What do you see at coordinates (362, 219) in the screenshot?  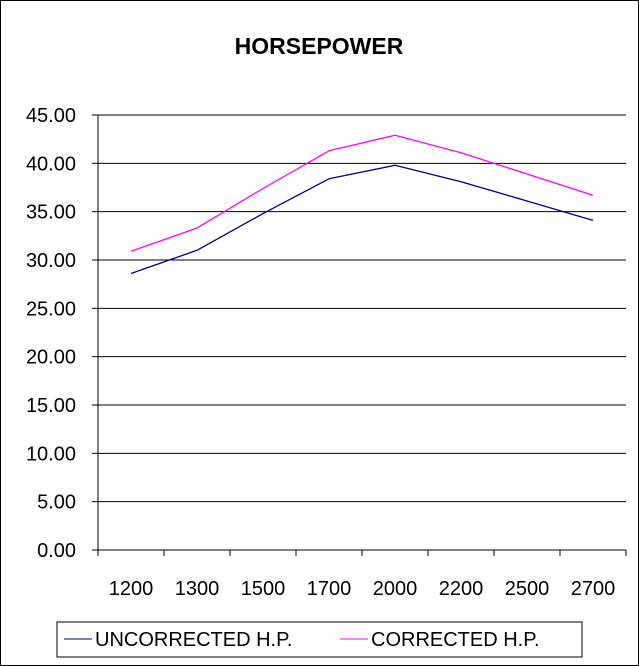 I see `series-line-uncorrected` at bounding box center [362, 219].